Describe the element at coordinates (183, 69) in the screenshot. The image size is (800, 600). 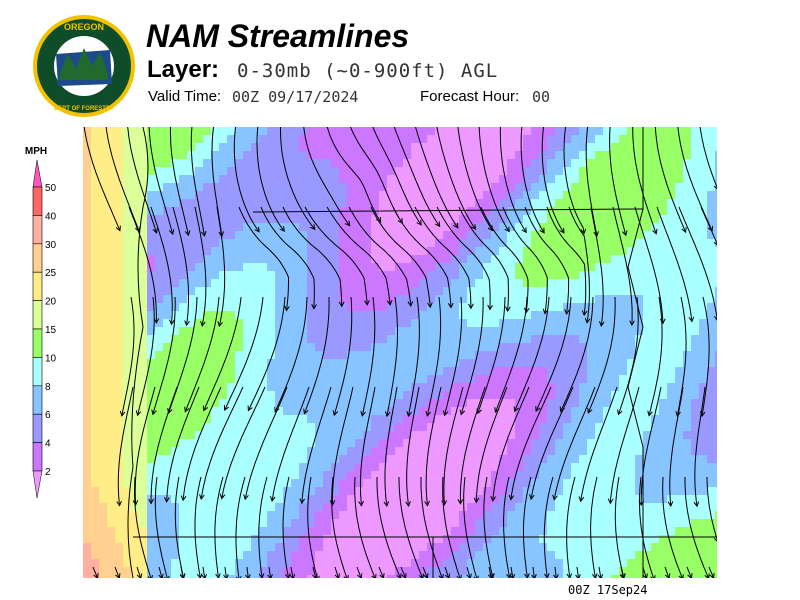
I see `layer-label: Layer:` at that location.